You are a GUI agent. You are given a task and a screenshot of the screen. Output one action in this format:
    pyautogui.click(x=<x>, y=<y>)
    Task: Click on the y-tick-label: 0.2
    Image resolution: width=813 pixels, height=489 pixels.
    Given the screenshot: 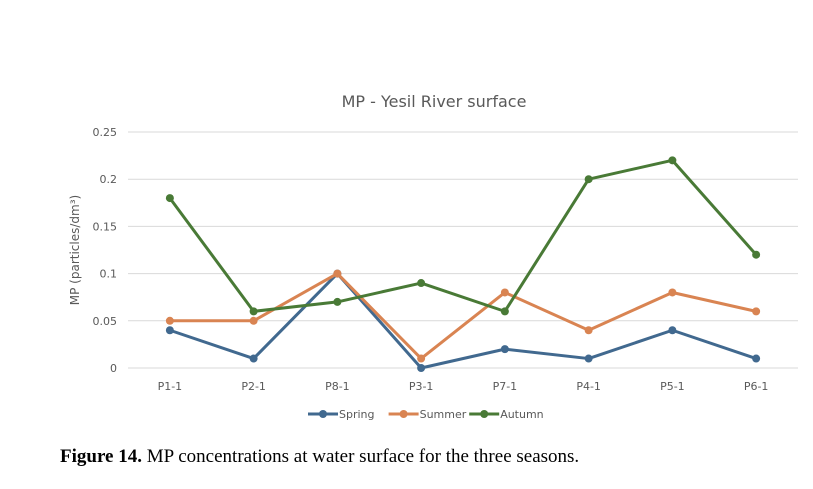 What is the action you would take?
    pyautogui.click(x=109, y=179)
    